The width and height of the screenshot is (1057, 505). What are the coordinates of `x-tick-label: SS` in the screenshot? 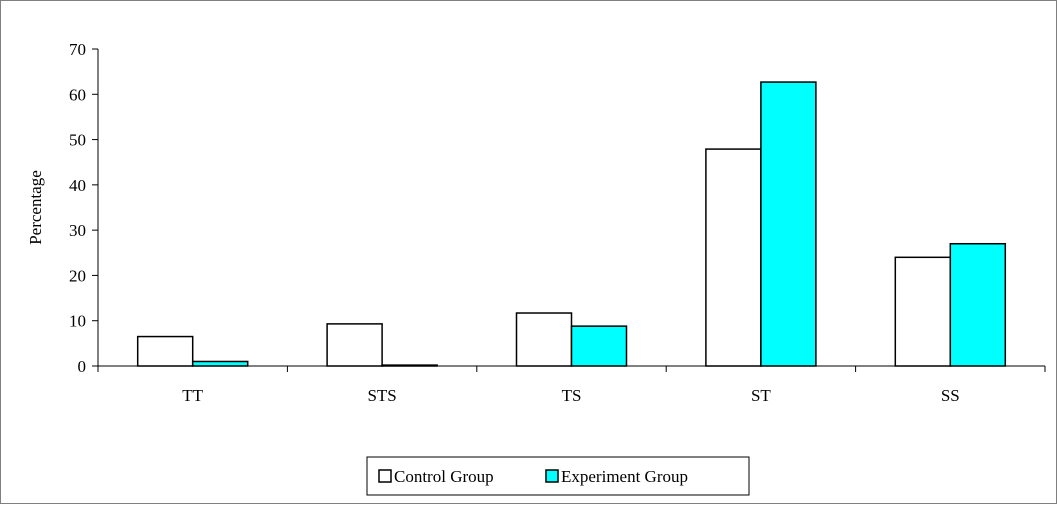 It's located at (950, 395).